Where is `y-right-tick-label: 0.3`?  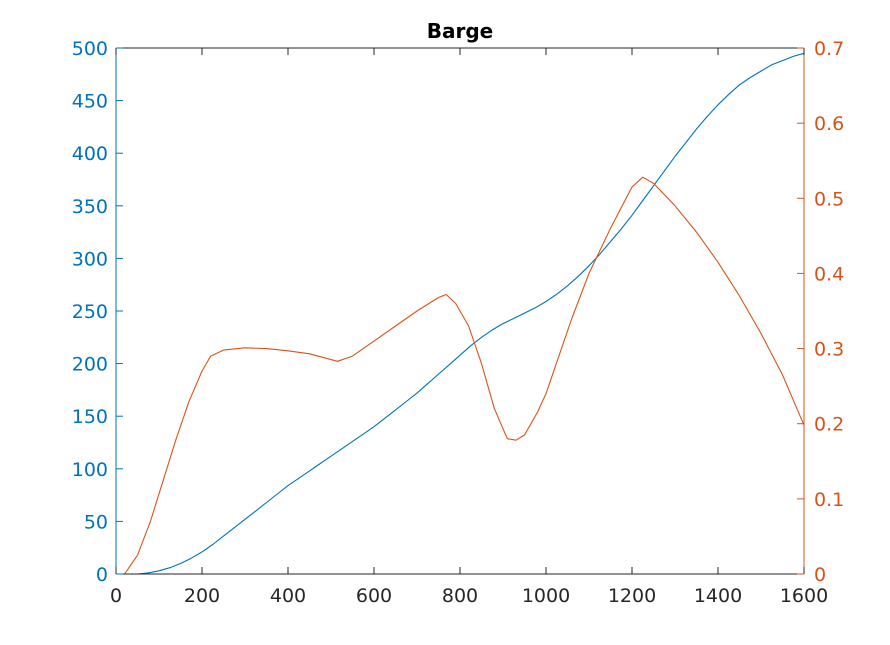
y-right-tick-label: 0.3 is located at coordinates (829, 350).